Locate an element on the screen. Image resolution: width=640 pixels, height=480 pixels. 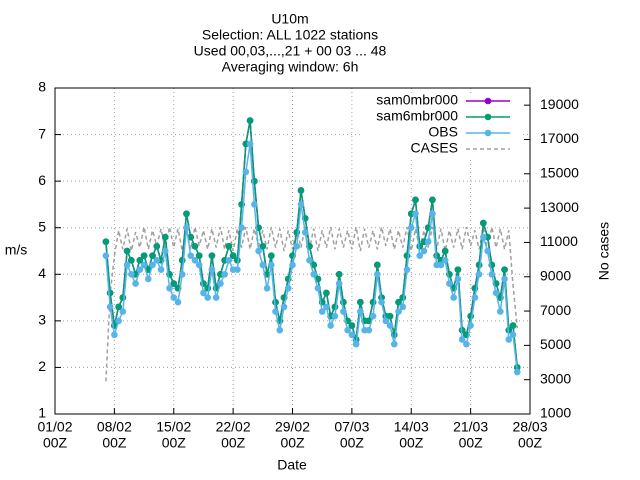
y-tick-label: 3 is located at coordinates (42, 320).